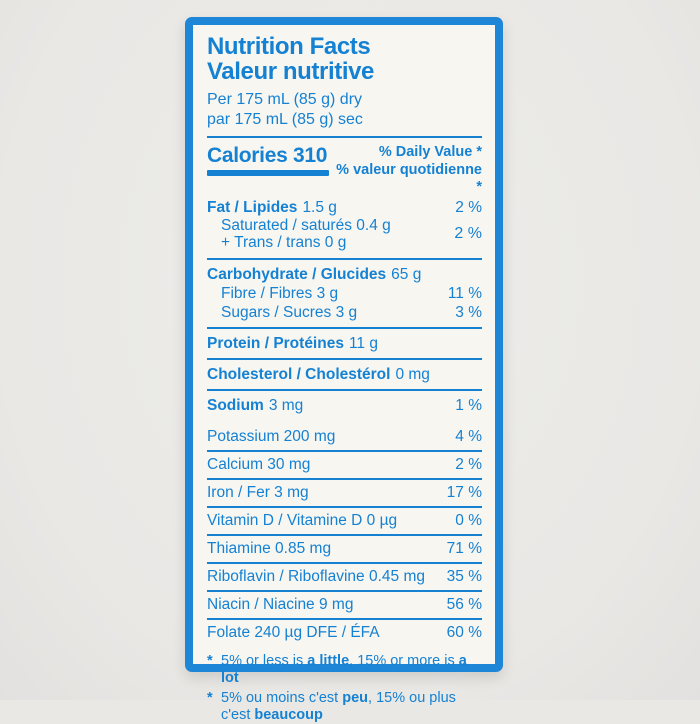  I want to click on saturated-dv: 2 %, so click(468, 233).